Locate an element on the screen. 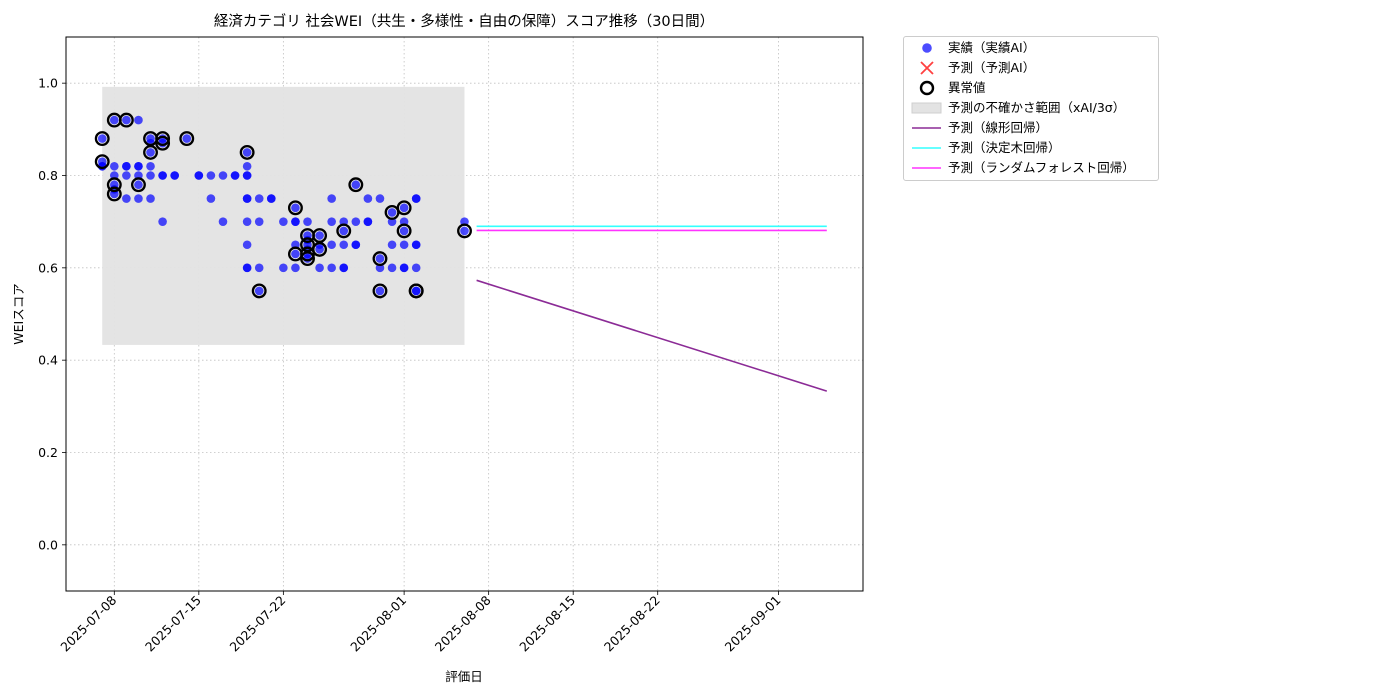 The width and height of the screenshot is (1400, 700). legend-item-band: 予測の不確かさ範囲（xAI/3σ） is located at coordinates (1032, 108).